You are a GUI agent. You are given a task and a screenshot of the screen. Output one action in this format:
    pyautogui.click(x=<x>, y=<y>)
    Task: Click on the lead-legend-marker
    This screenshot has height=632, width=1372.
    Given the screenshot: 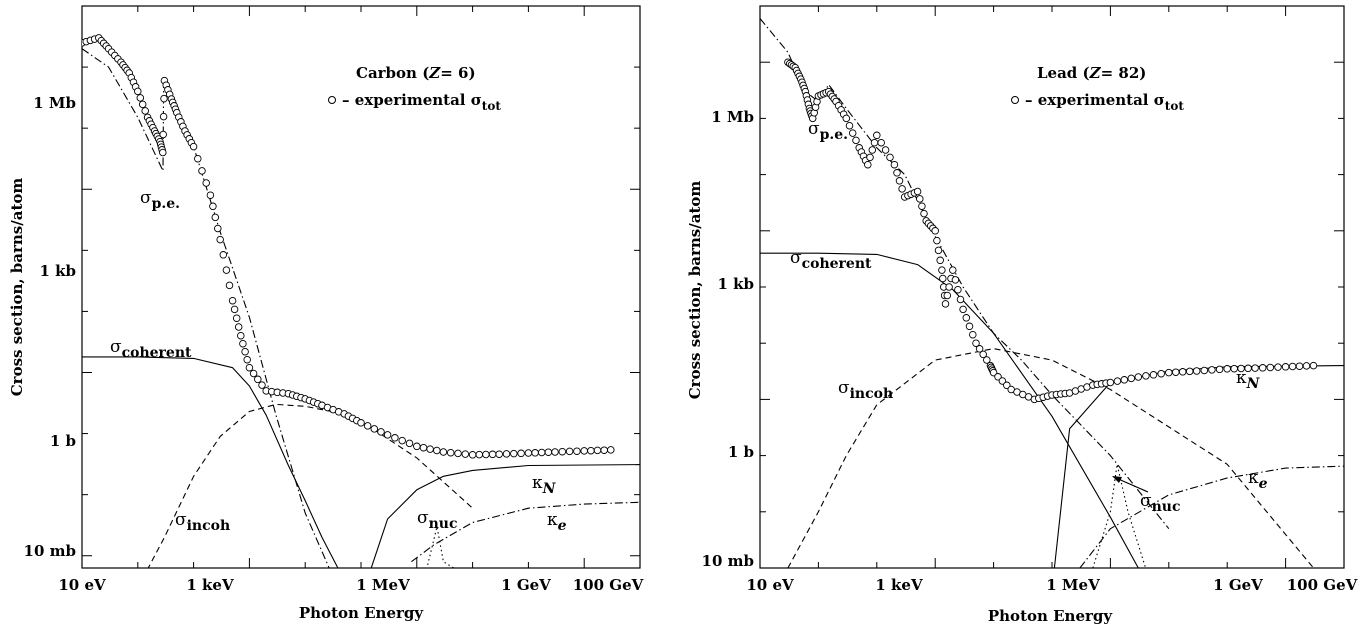 What is the action you would take?
    pyautogui.click(x=1015, y=100)
    